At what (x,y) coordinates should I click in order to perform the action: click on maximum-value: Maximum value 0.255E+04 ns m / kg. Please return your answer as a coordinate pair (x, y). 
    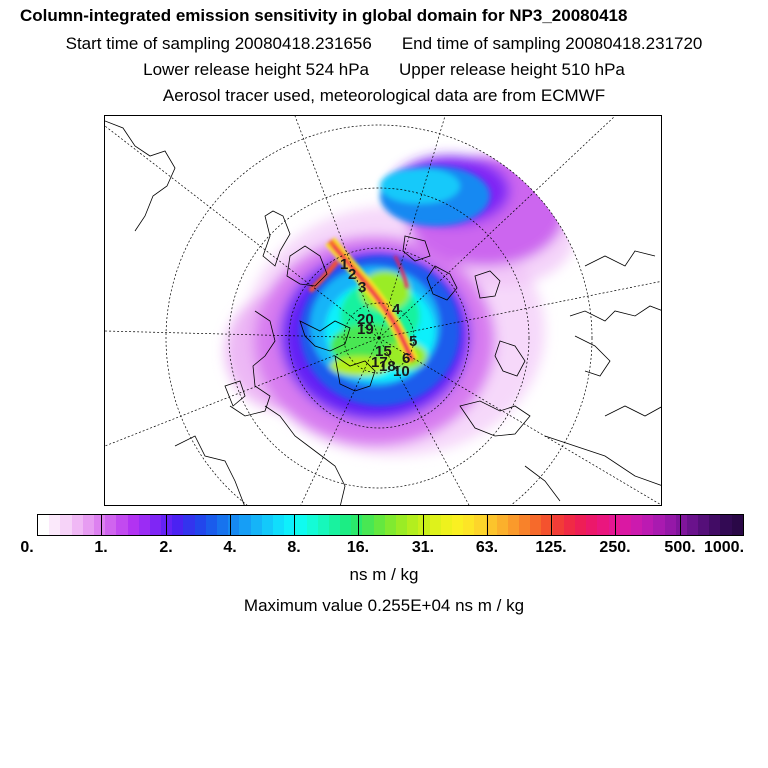
    Looking at the image, I should click on (384, 605).